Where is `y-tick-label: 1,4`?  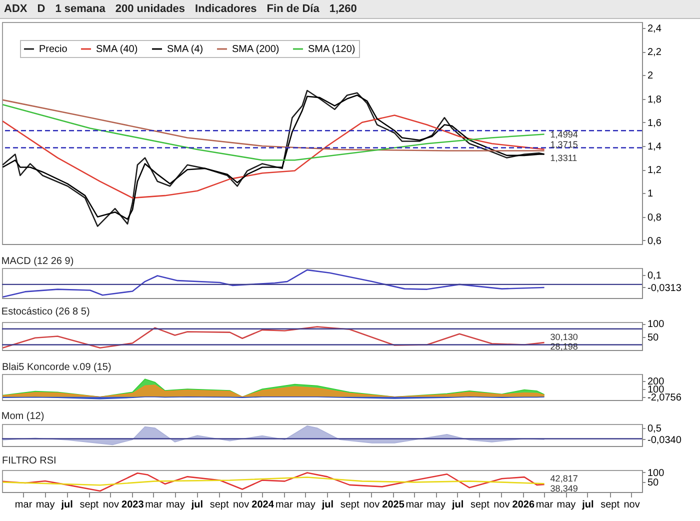 y-tick-label: 1,4 is located at coordinates (655, 146).